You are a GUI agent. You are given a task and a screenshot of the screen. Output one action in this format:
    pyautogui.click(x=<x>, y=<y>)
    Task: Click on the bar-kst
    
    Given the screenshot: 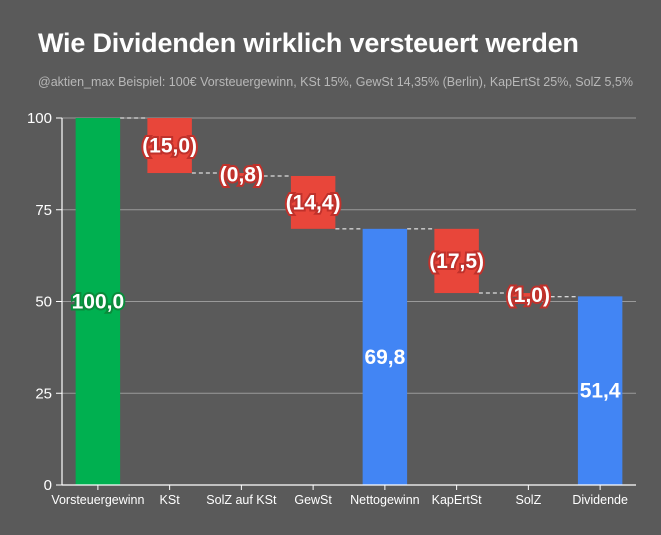 What is the action you would take?
    pyautogui.click(x=169, y=146)
    